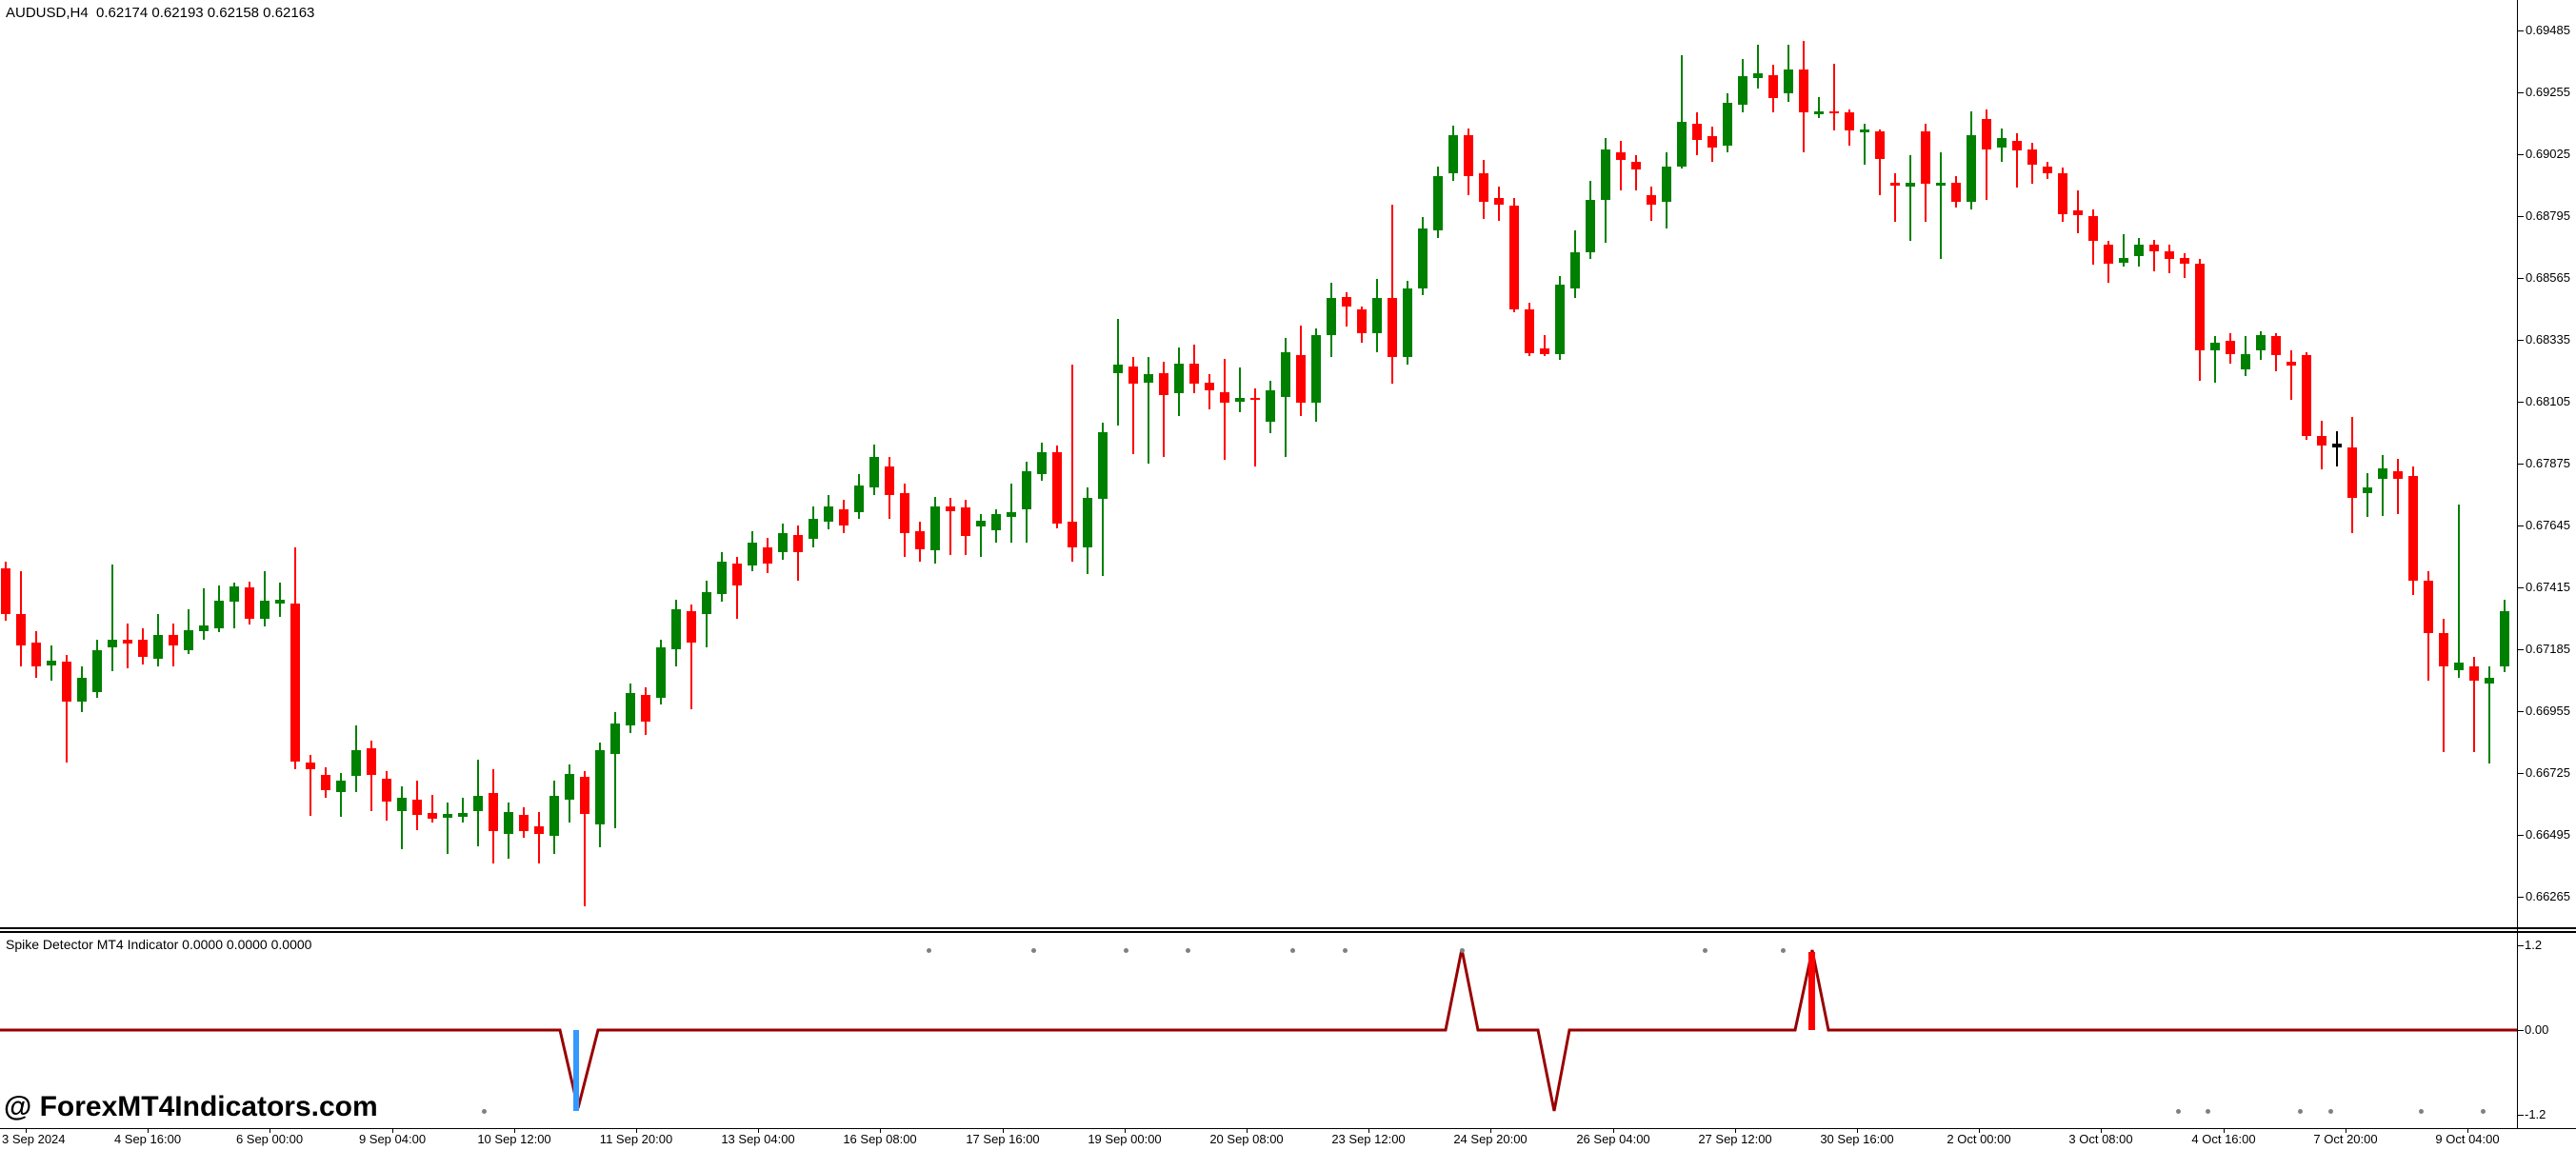 This screenshot has width=2576, height=1150. Describe the element at coordinates (2548, 587) in the screenshot. I see `price-axis-label: 0.67415` at that location.